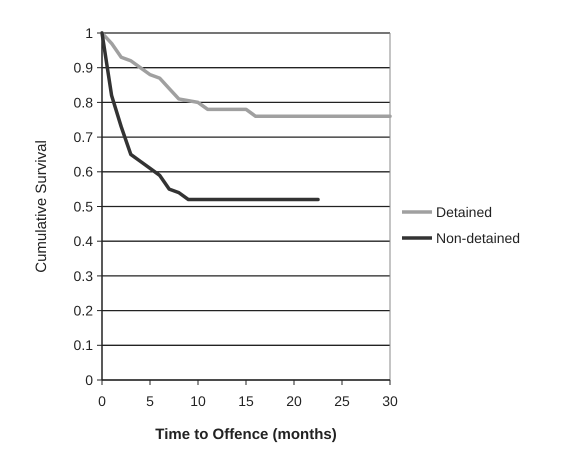  Describe the element at coordinates (464, 212) in the screenshot. I see `legend-label: Detained` at that location.